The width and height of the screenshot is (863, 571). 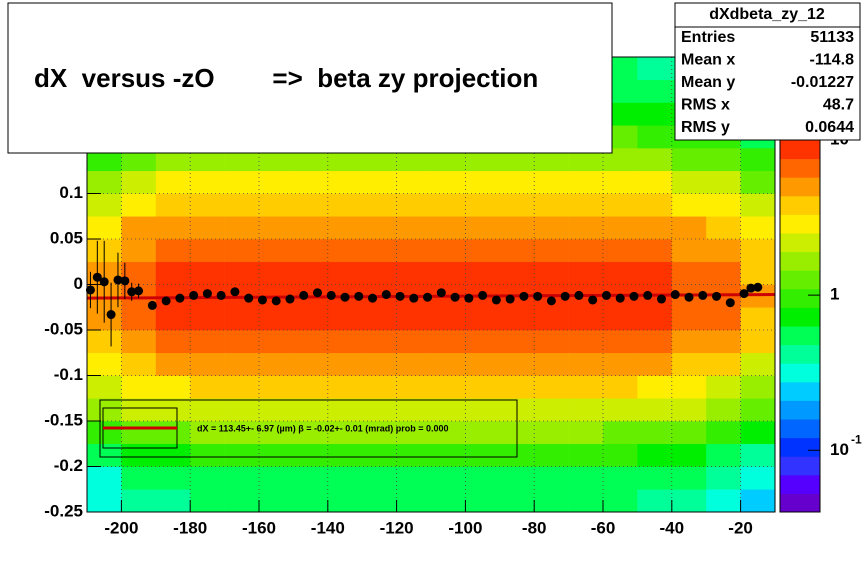 What do you see at coordinates (856, 439) in the screenshot?
I see `z-tick-exponent: -1` at bounding box center [856, 439].